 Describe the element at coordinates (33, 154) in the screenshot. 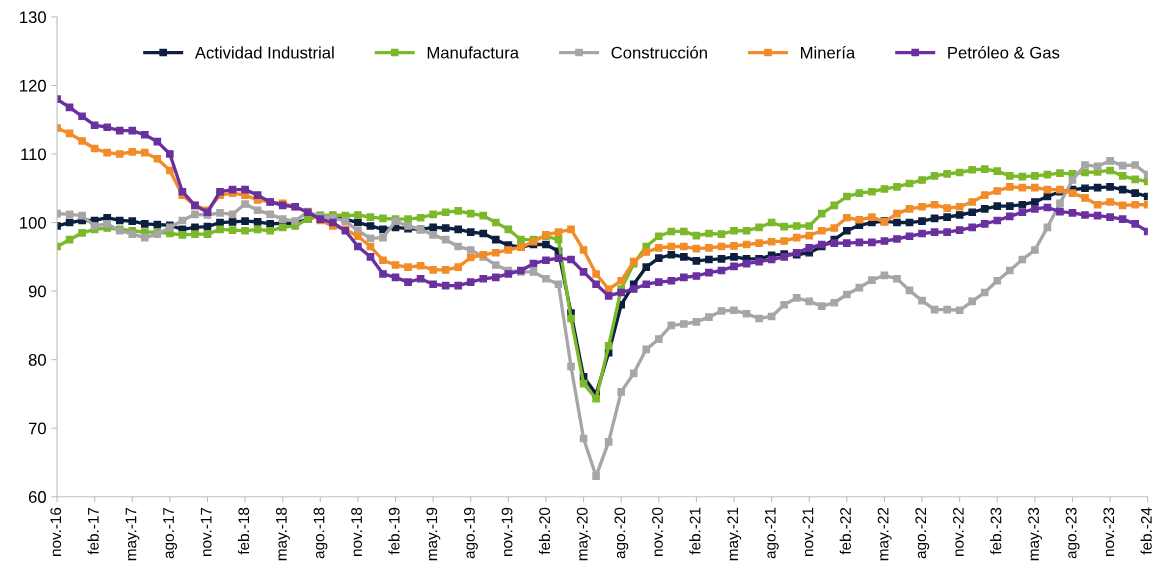

I see `y-tick-label: 110` at that location.